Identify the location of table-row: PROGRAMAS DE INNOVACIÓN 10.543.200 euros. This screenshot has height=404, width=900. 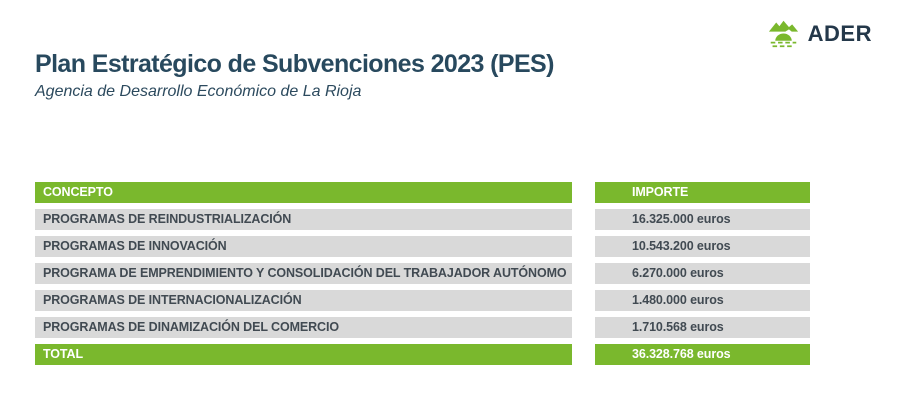
(422, 246).